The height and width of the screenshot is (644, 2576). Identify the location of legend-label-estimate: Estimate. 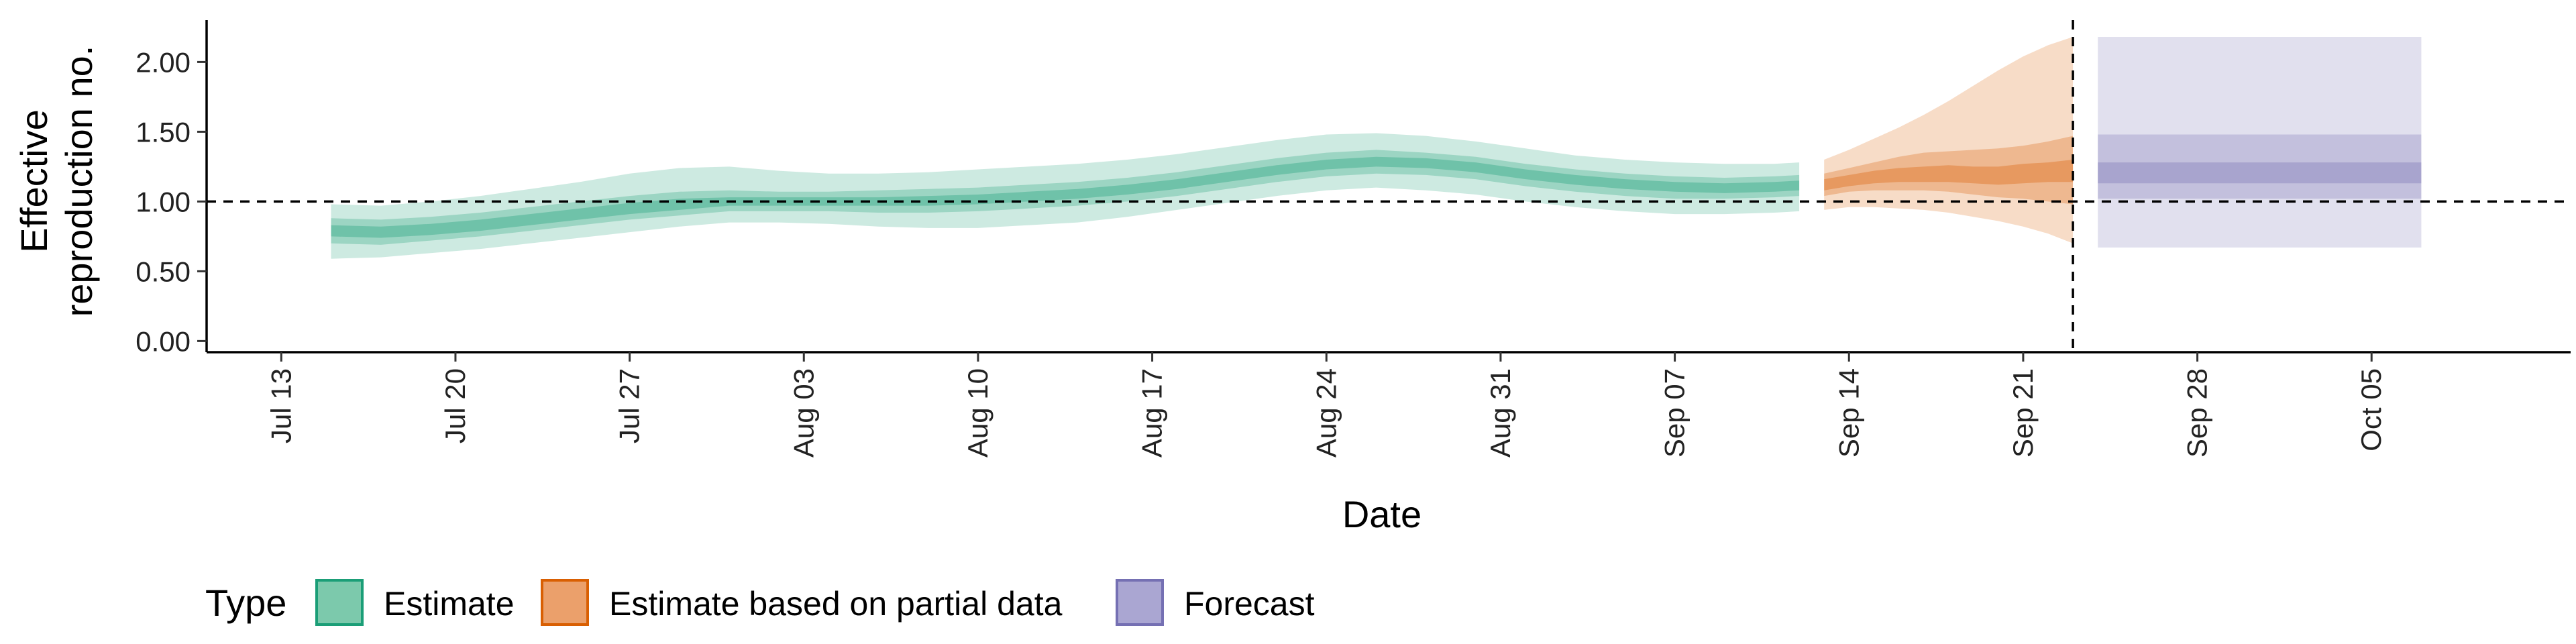
(449, 604).